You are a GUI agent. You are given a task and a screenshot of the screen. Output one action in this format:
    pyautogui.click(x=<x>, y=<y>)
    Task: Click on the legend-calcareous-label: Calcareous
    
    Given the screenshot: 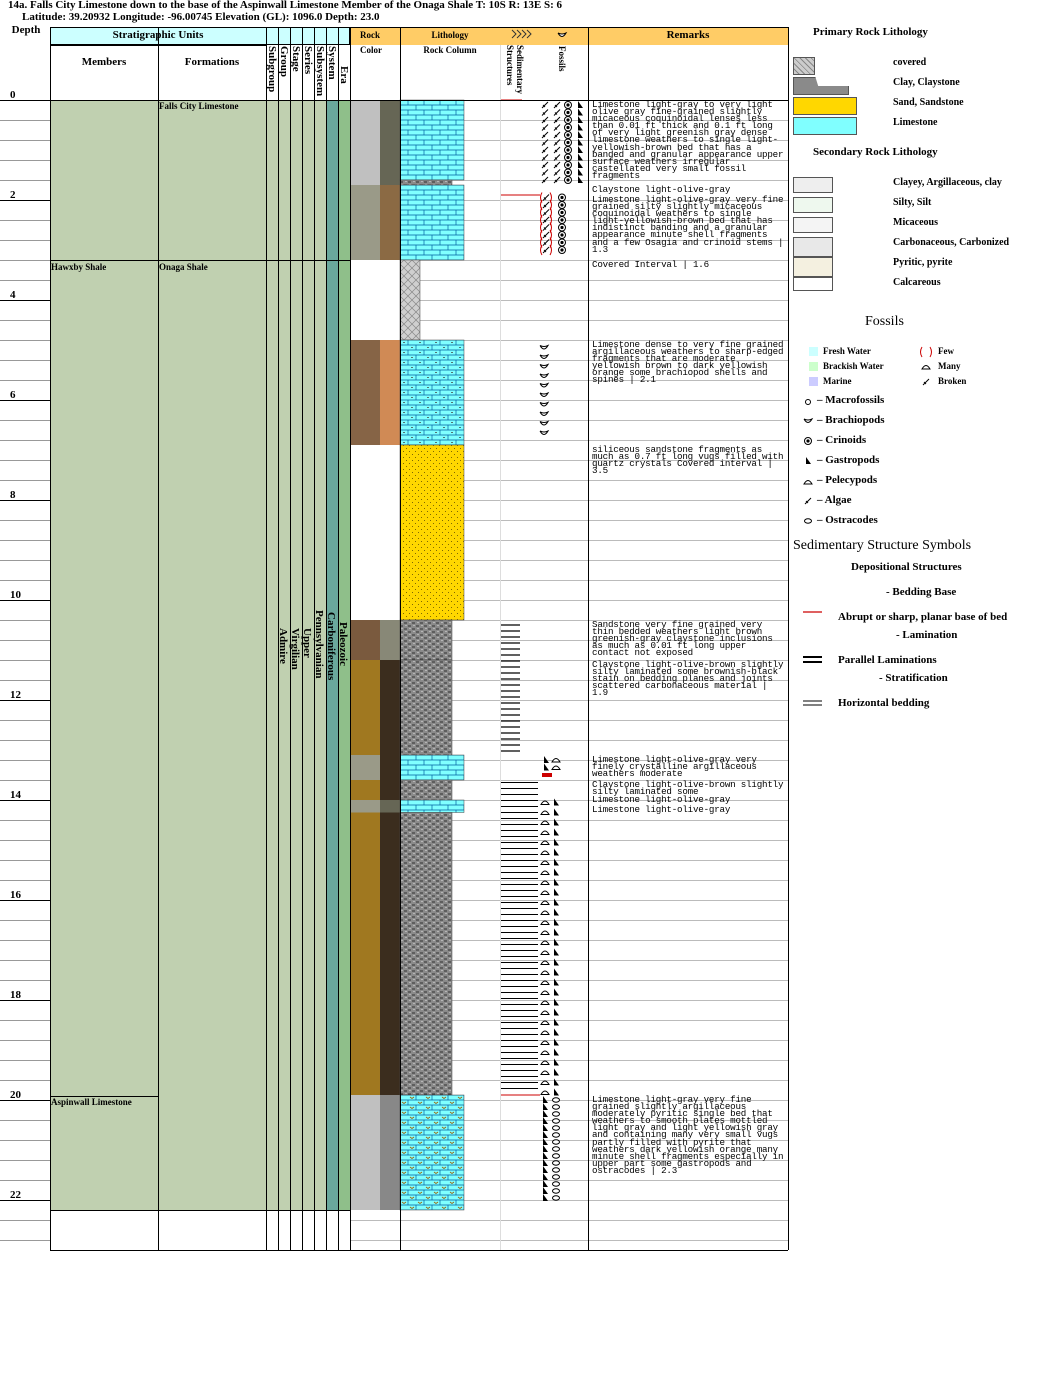 What is the action you would take?
    pyautogui.click(x=917, y=282)
    